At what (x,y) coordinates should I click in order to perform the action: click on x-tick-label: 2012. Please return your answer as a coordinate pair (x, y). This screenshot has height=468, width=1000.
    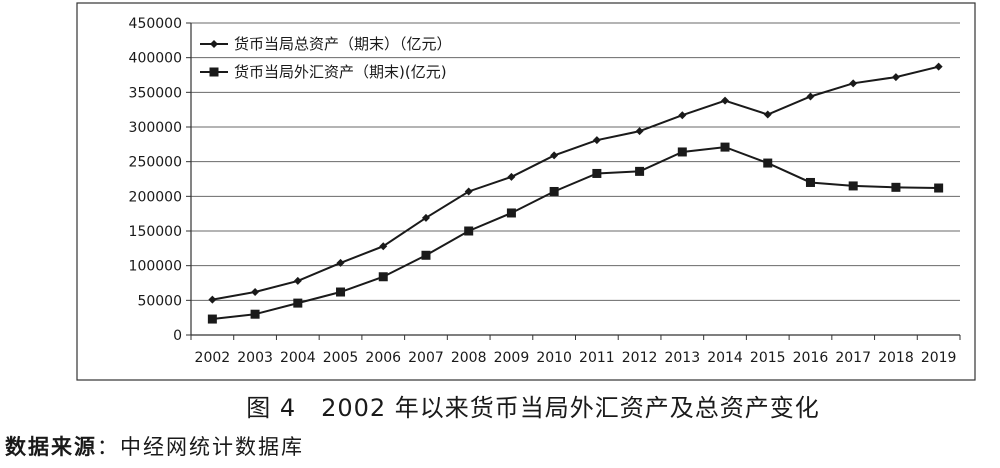
    Looking at the image, I should click on (640, 358).